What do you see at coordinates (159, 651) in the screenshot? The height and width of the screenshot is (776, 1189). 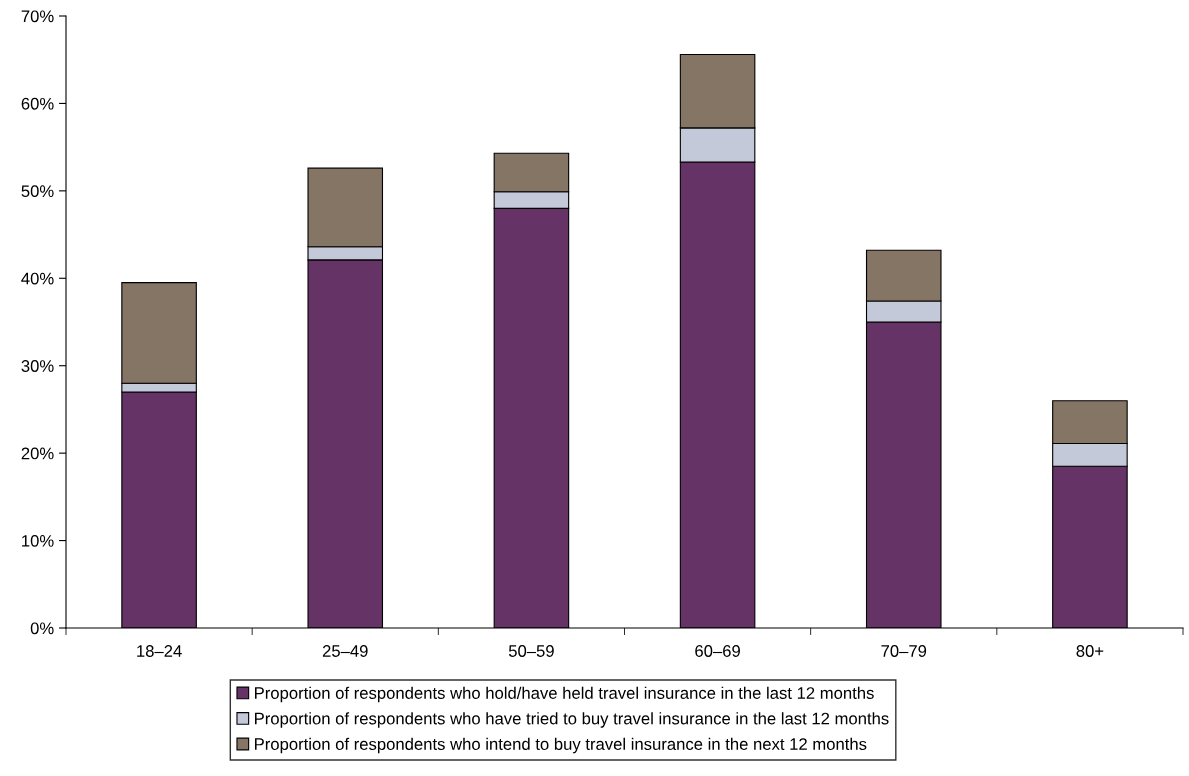 I see `x-tick-label: 18–24` at bounding box center [159, 651].